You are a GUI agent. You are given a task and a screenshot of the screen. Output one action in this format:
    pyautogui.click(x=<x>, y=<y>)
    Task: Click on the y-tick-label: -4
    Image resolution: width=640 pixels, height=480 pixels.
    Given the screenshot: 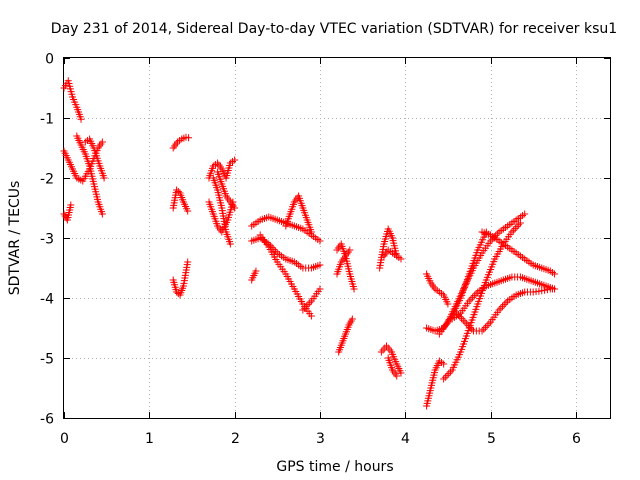 What is the action you would take?
    pyautogui.click(x=47, y=300)
    